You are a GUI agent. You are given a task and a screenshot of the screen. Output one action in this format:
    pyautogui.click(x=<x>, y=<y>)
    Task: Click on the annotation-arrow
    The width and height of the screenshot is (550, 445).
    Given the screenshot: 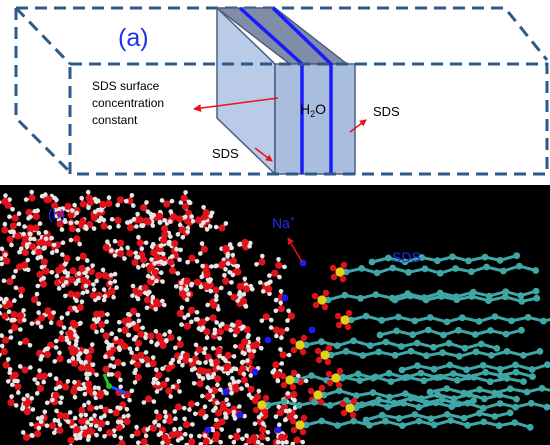 What is the action you would take?
    pyautogui.click(x=236, y=105)
    